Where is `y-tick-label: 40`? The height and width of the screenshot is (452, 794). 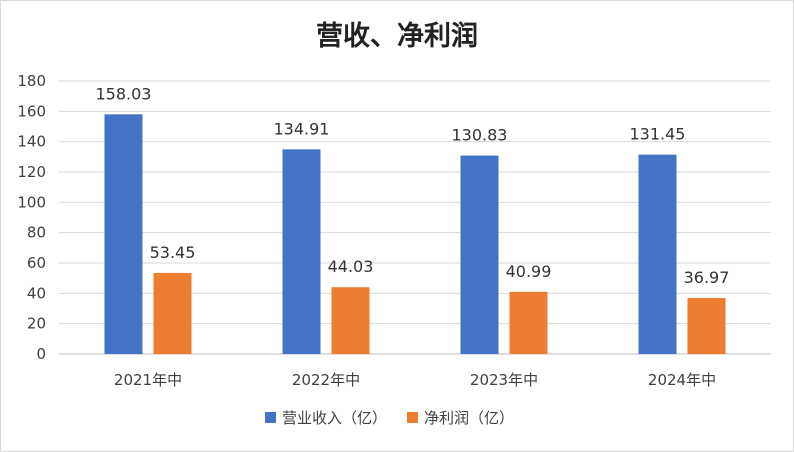 y-tick-label: 40 is located at coordinates (36, 293).